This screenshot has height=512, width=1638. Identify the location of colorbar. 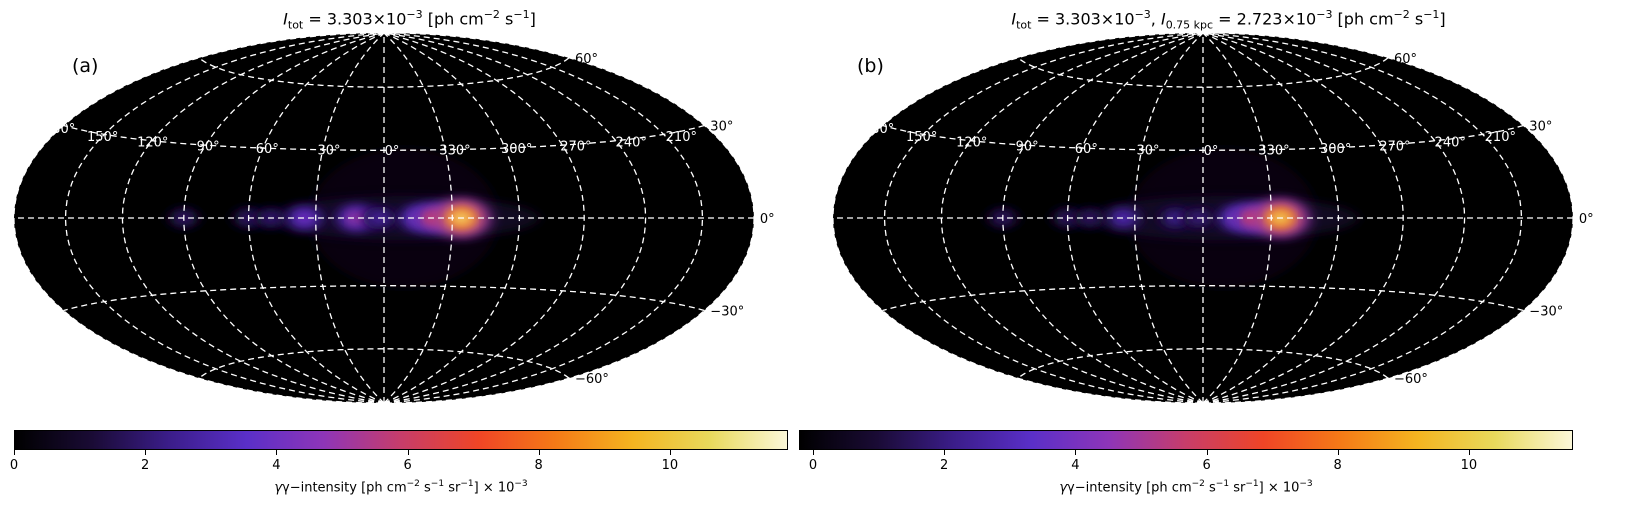
(401, 440).